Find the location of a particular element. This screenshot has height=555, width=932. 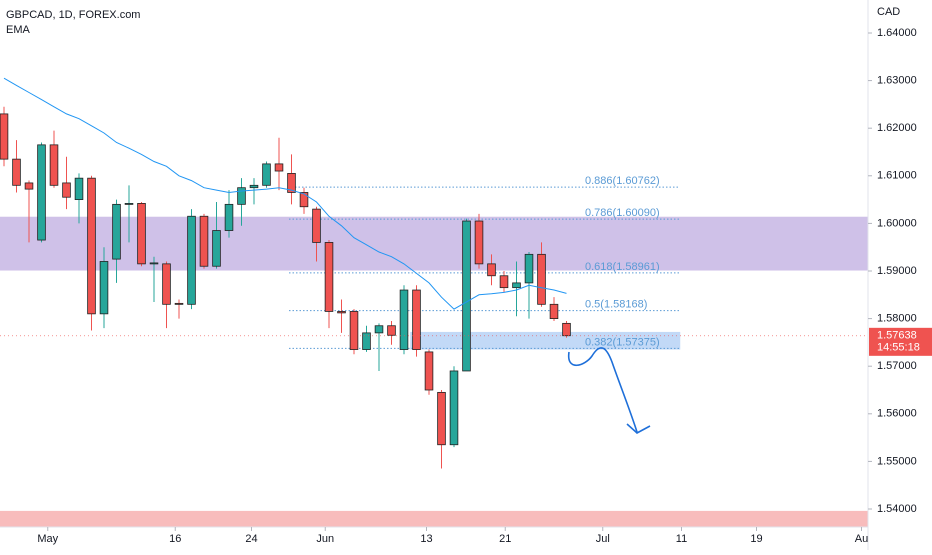

y-tick-label: 1.60000 is located at coordinates (897, 223).